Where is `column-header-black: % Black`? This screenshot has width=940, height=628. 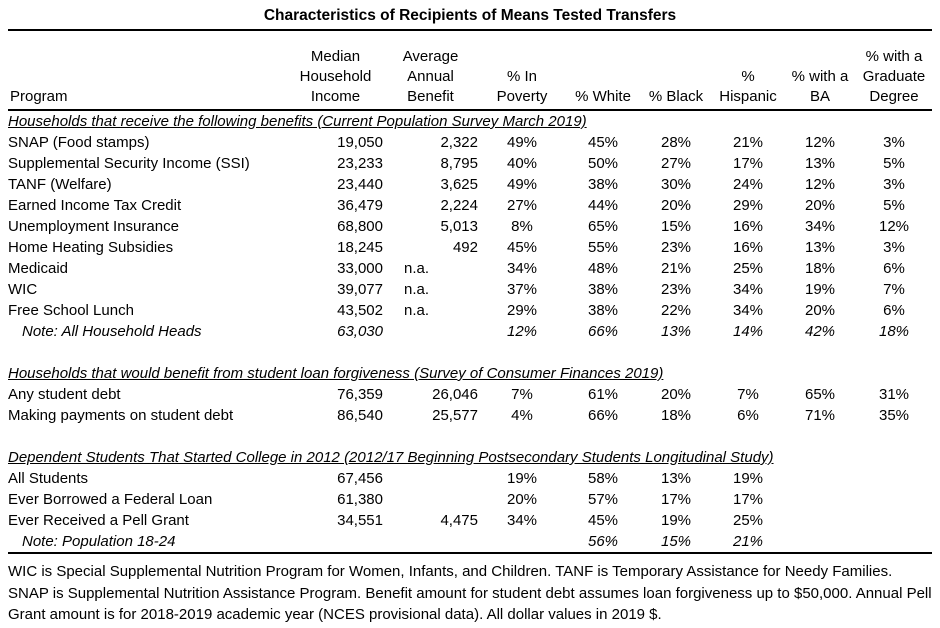
column-header-black: % Black is located at coordinates (676, 71).